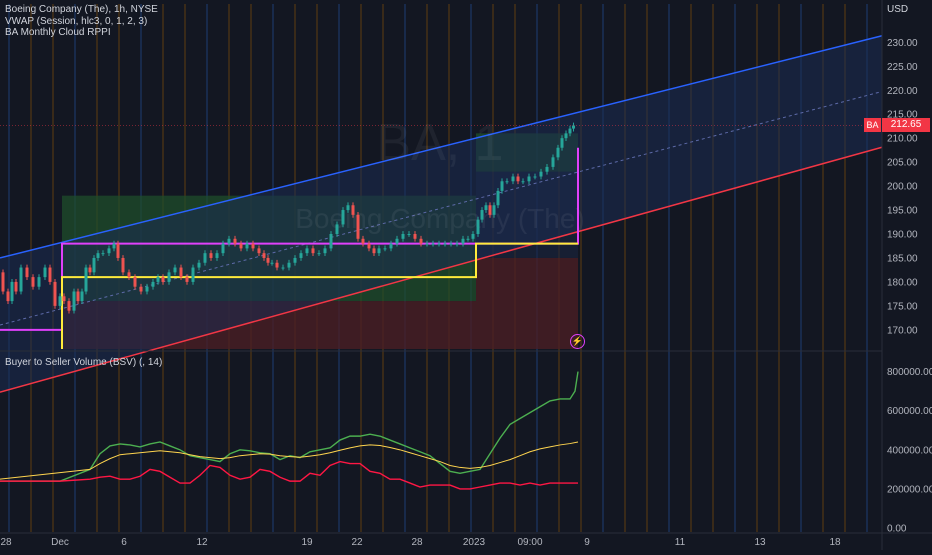 This screenshot has width=932, height=555. Describe the element at coordinates (902, 187) in the screenshot. I see `price-tick-label: 200.00` at that location.